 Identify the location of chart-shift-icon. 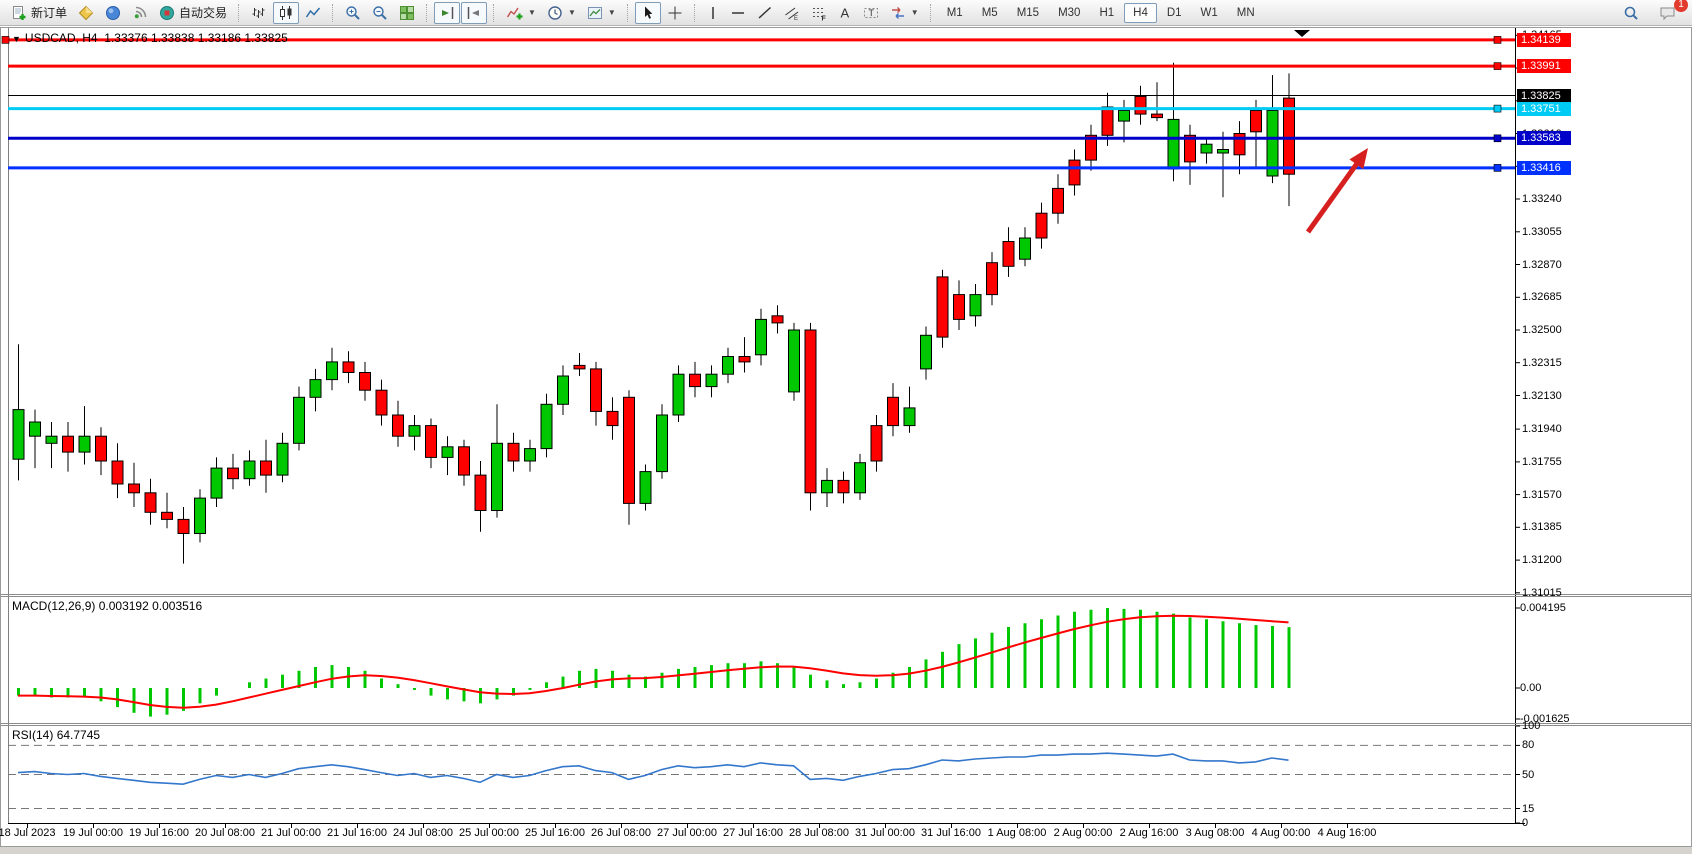
(474, 13).